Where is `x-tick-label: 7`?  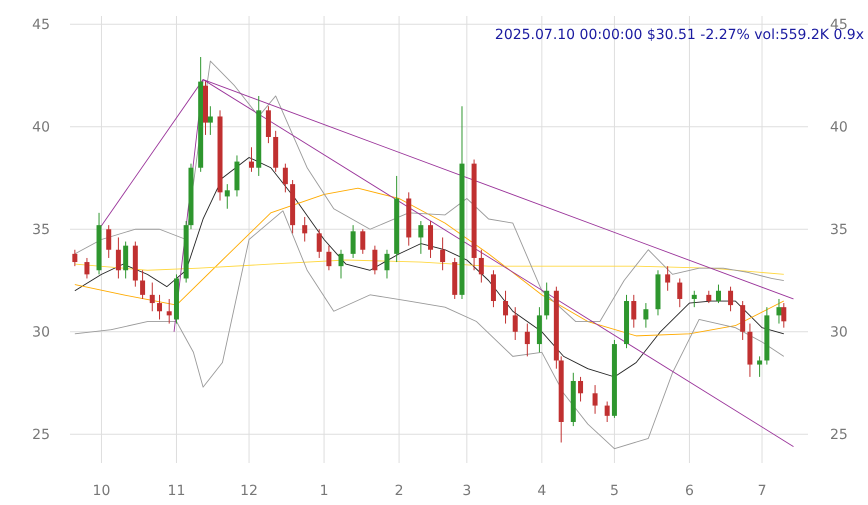
x-tick-label: 7 is located at coordinates (762, 491).